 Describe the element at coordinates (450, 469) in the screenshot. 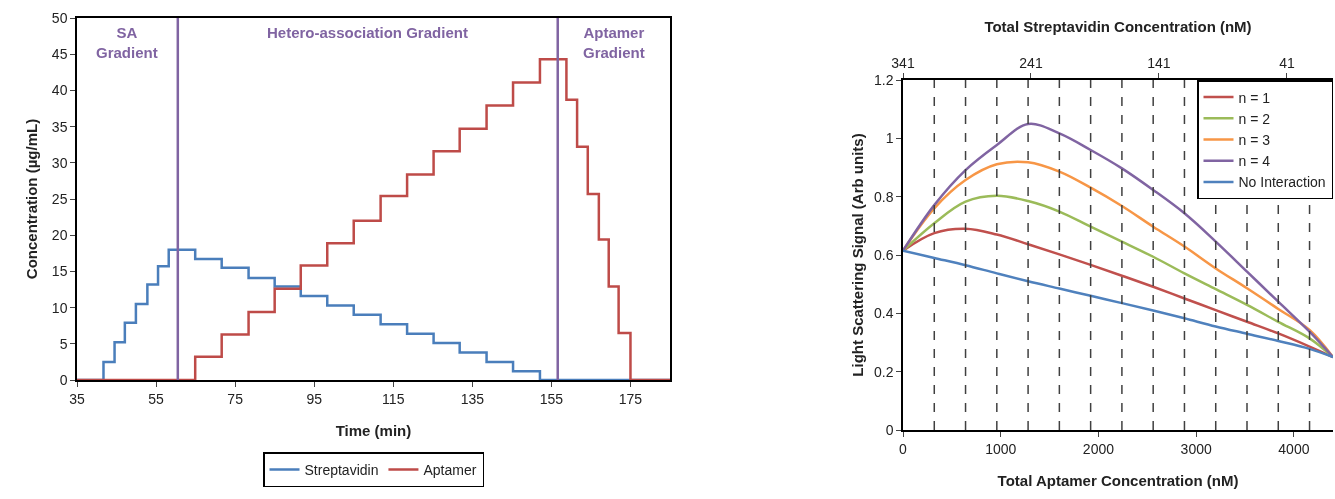

I see `legend-label: Aptamer` at that location.